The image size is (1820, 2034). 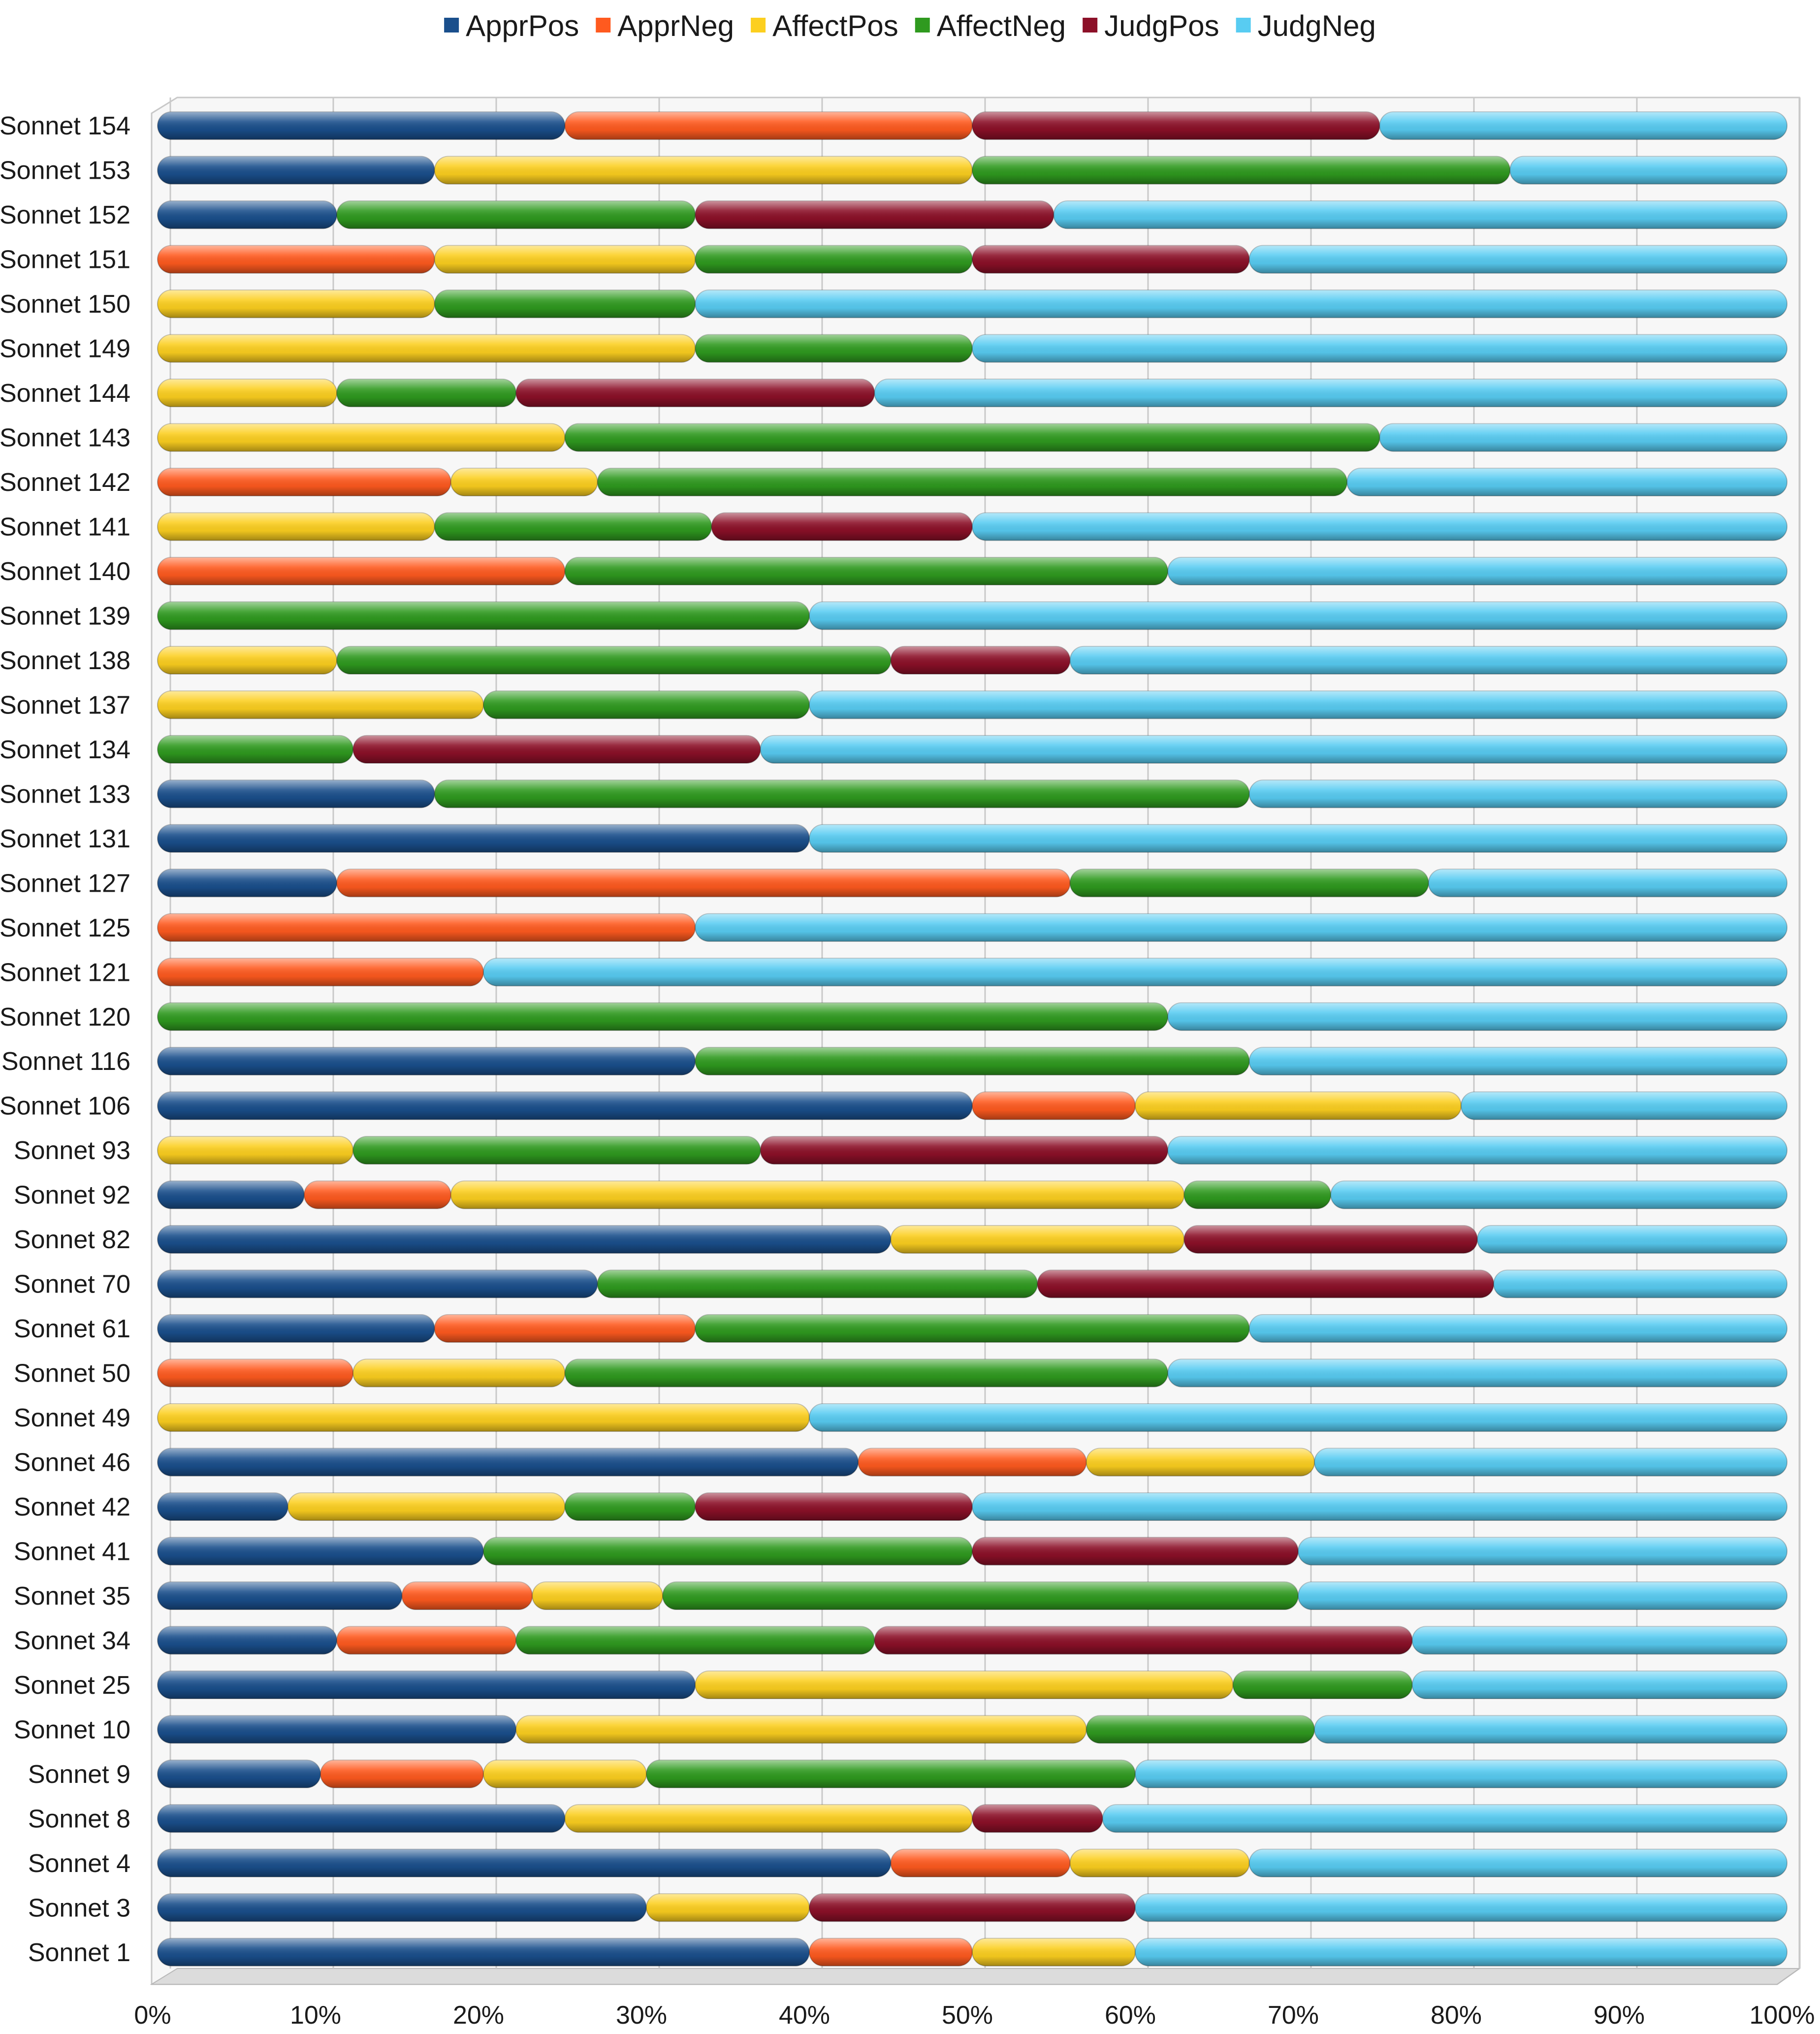 What do you see at coordinates (79, 1952) in the screenshot?
I see `category-label: Sonnet 1` at bounding box center [79, 1952].